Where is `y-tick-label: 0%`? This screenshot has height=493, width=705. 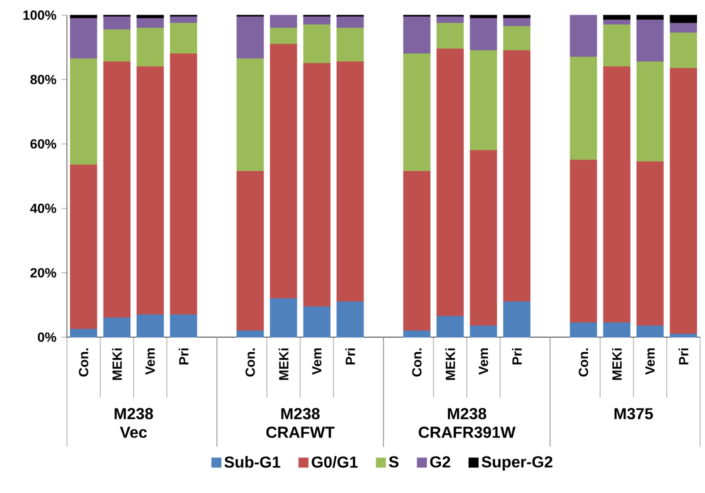
y-tick-label: 0% is located at coordinates (47, 337).